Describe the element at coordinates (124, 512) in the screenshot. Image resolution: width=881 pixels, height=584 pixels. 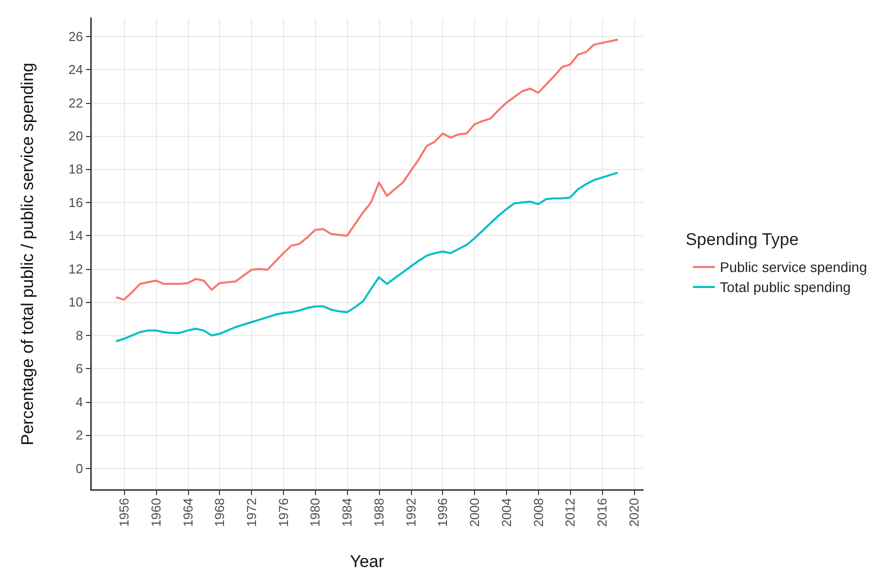
I see `x-tick-label: 1956` at that location.